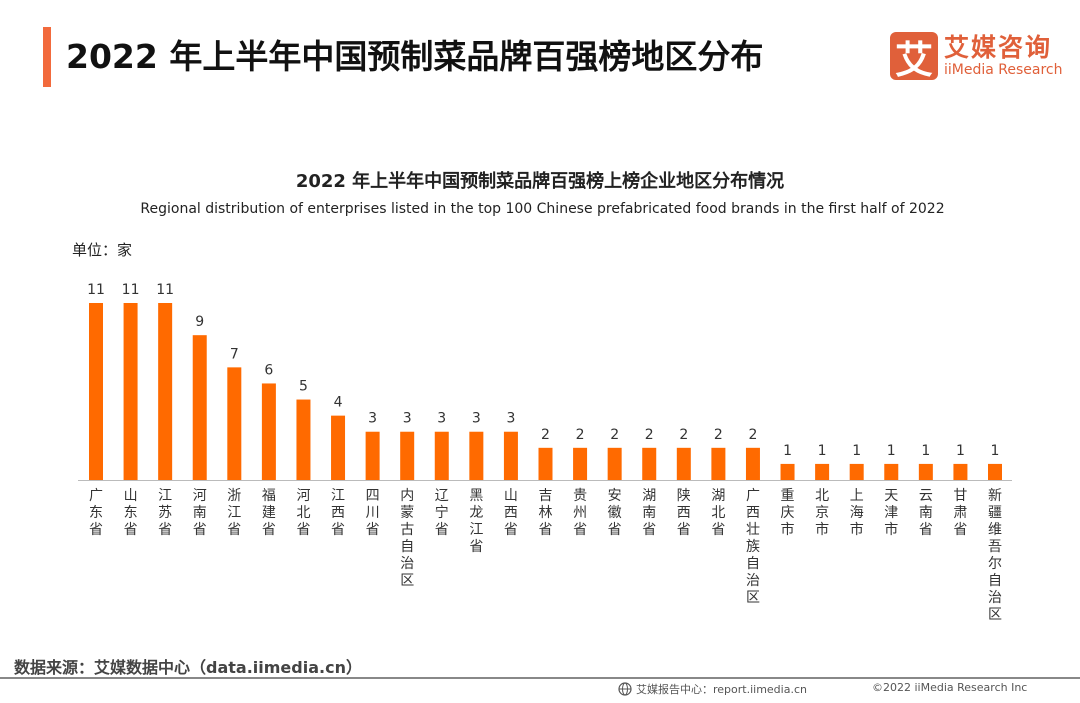  Describe the element at coordinates (614, 463) in the screenshot. I see `bar-安徽省` at that location.